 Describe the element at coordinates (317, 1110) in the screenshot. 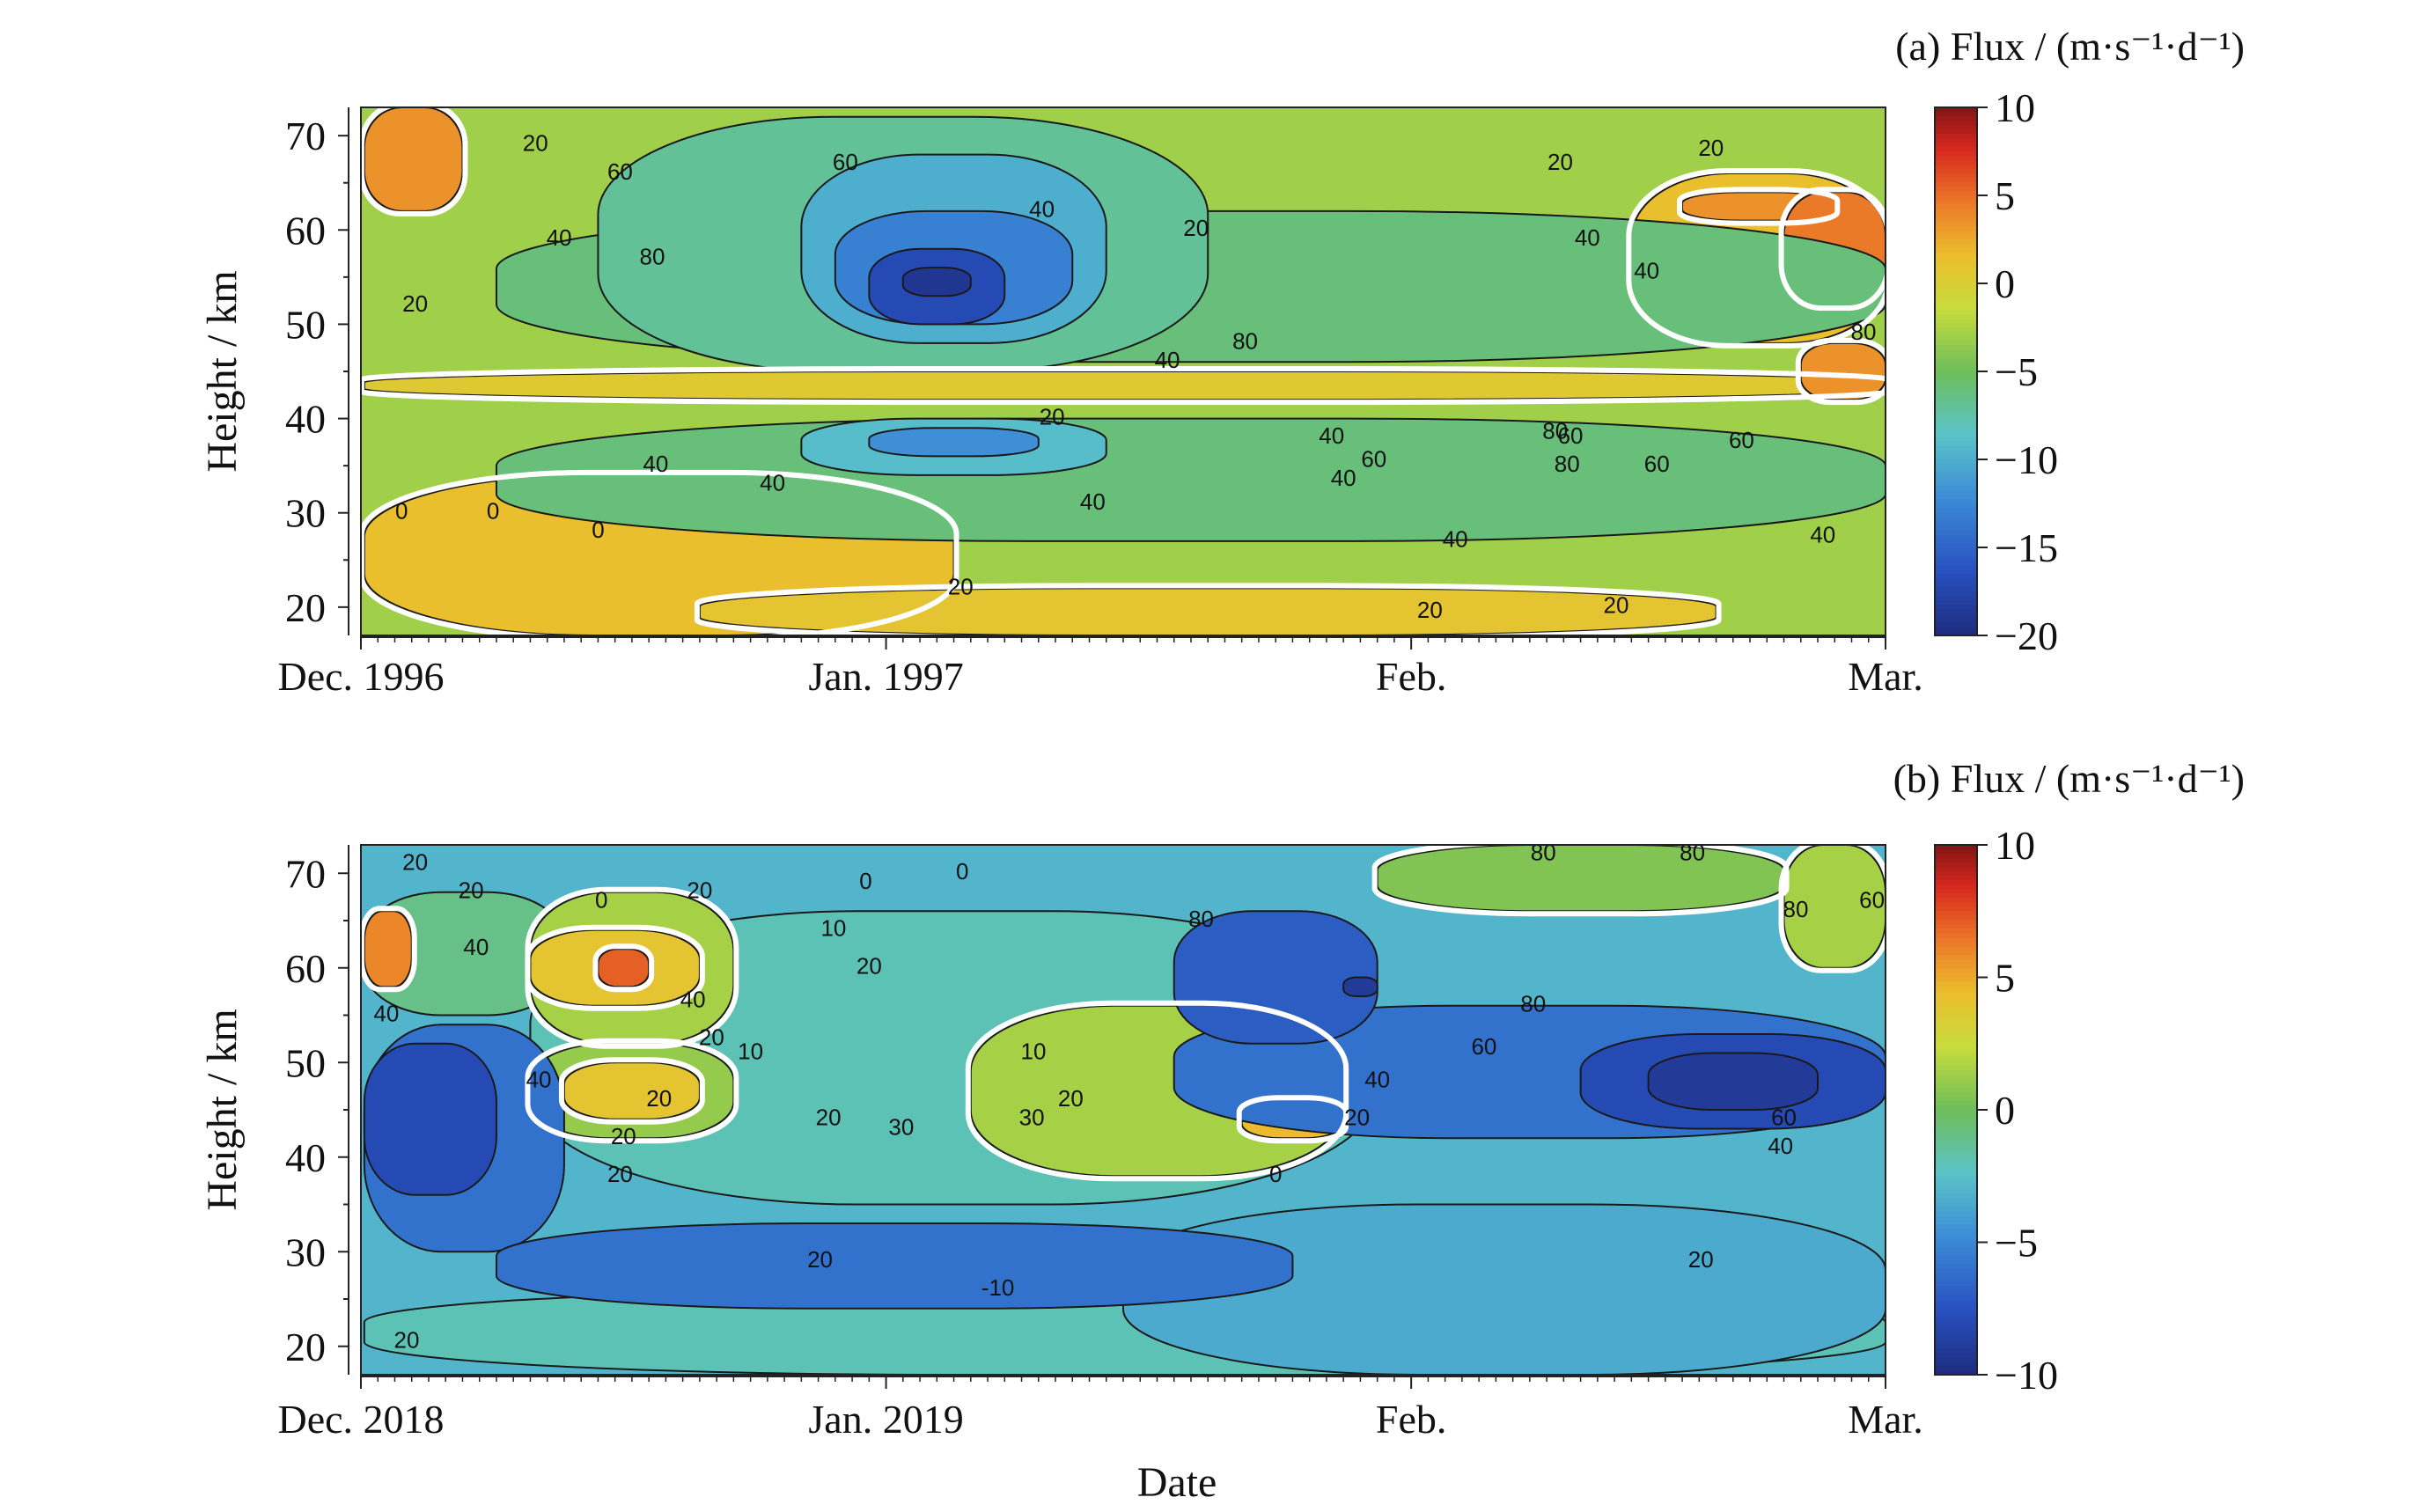

I see `panel-b-y-axis: 20 30 40 50 60 70` at that location.